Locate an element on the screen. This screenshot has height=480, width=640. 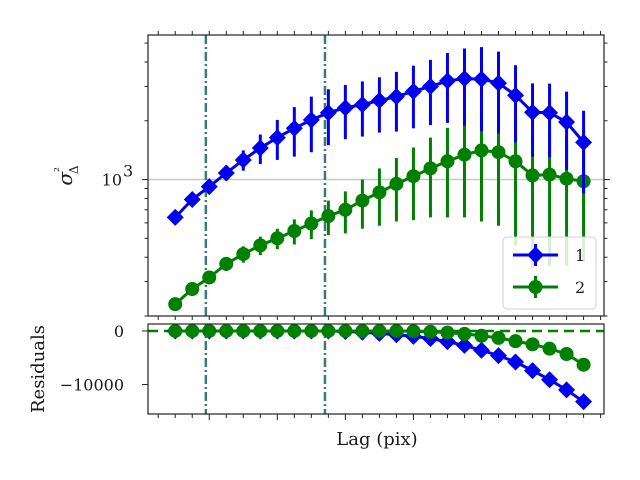
y-label-symbol: σ is located at coordinates (65, 178).